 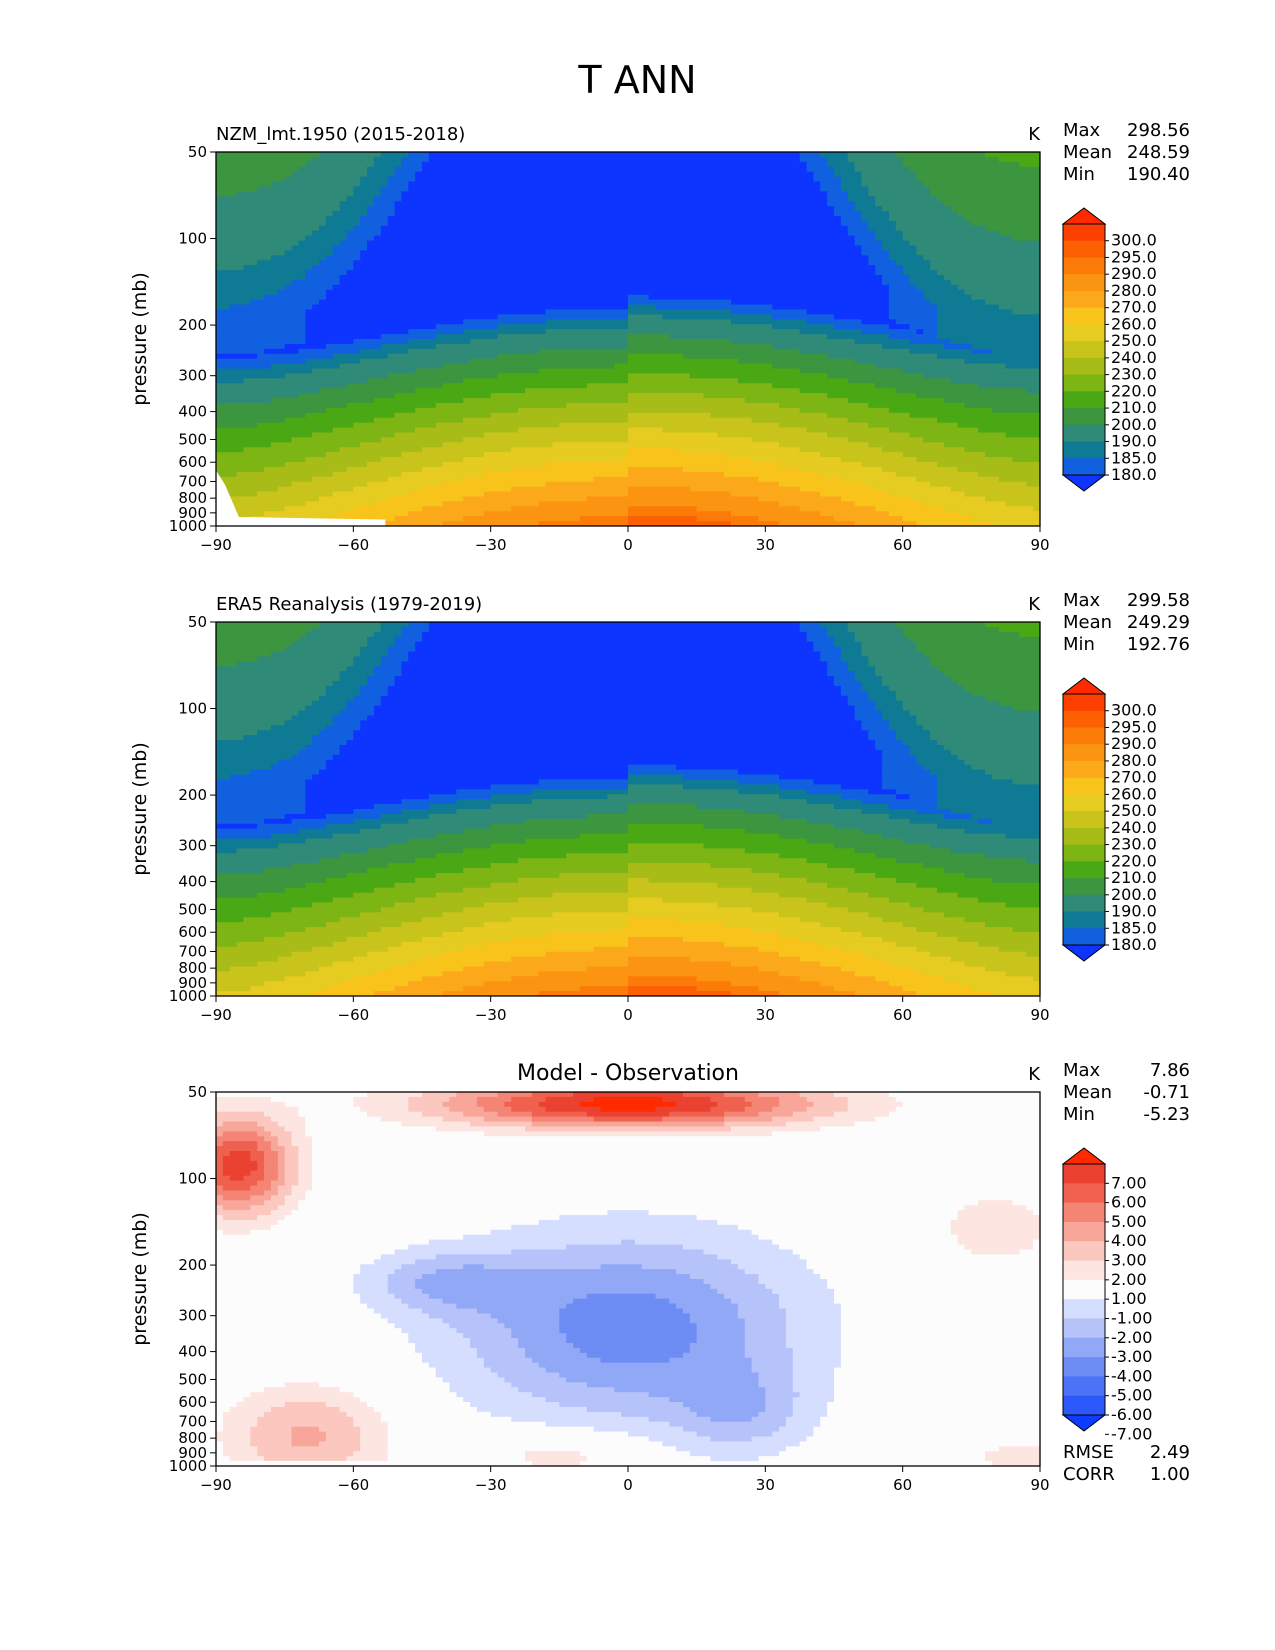 What do you see at coordinates (1158, 622) in the screenshot?
I see `stat-value: 249.29` at bounding box center [1158, 622].